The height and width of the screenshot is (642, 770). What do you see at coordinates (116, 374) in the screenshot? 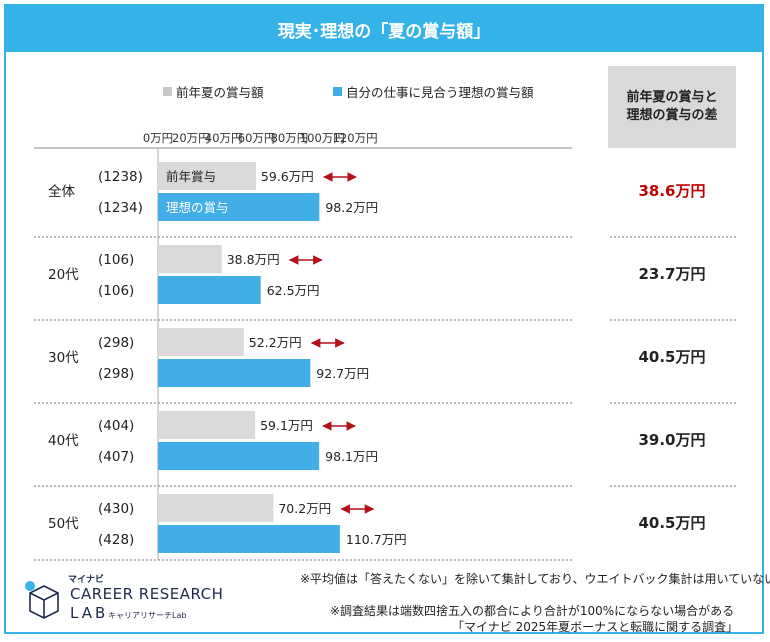
I see `sample-size-ideal: (298)` at bounding box center [116, 374].